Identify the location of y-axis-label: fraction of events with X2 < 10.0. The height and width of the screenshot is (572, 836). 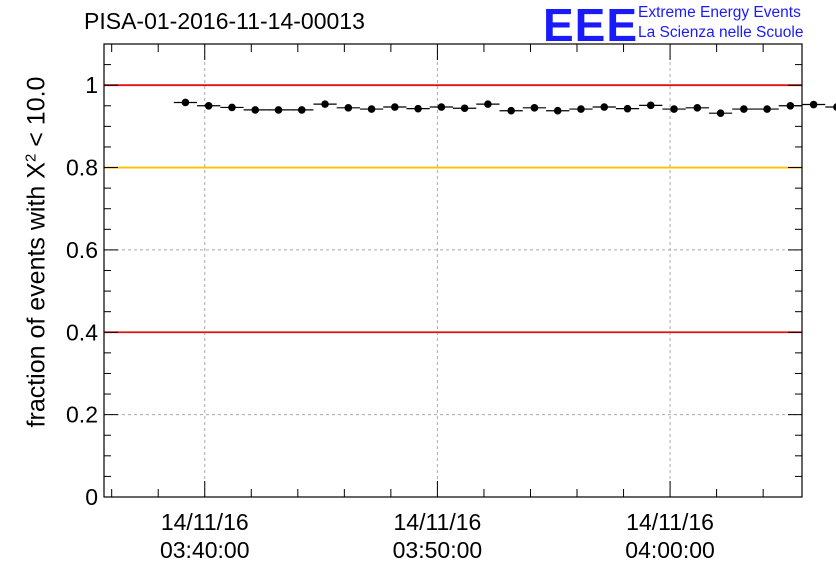
(36, 252).